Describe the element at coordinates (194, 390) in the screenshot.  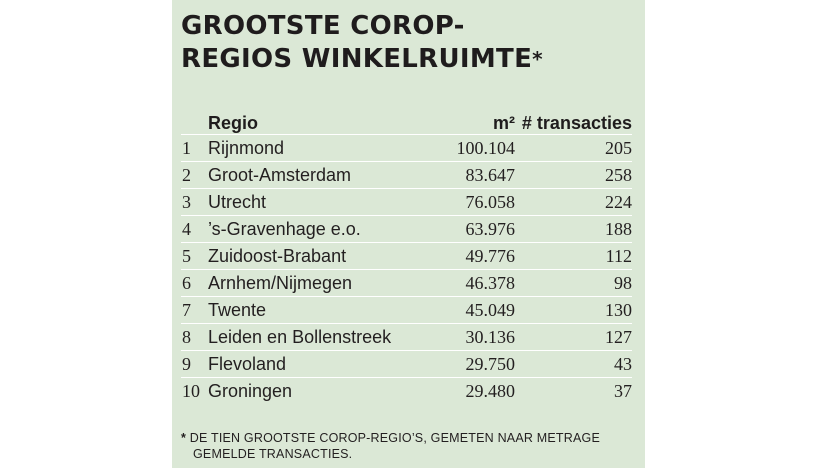
I see `rank-cell: 10` at that location.